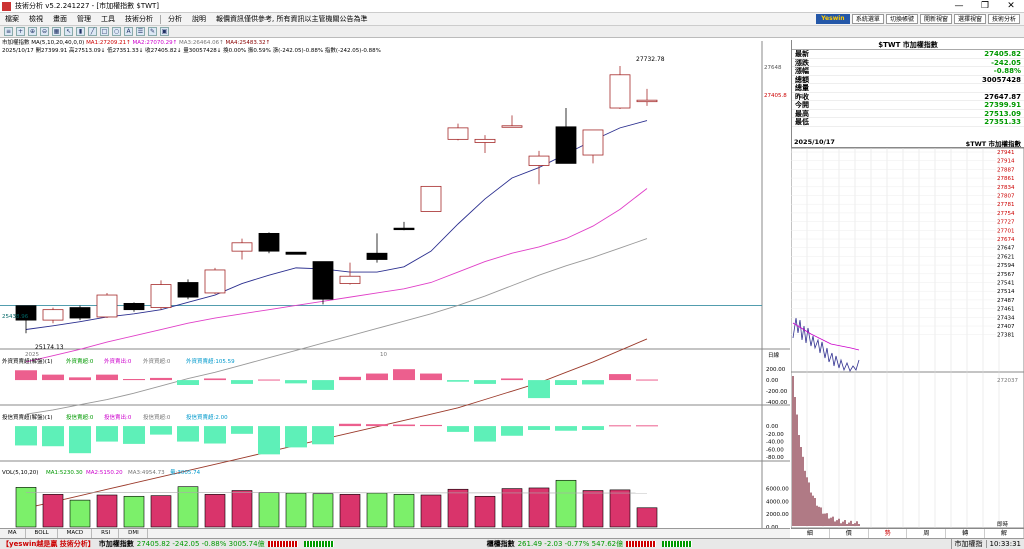 This screenshot has height=549, width=1024. Describe the element at coordinates (42, 533) in the screenshot. I see `tab-boll: BOLL` at that location.